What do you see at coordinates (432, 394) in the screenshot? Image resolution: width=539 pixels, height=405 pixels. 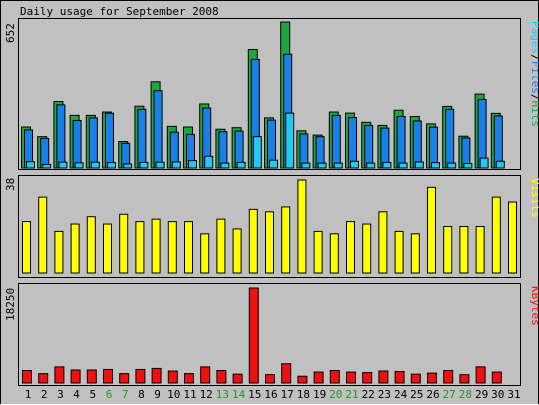 I see `x-tick-label-26: 26` at bounding box center [432, 394].